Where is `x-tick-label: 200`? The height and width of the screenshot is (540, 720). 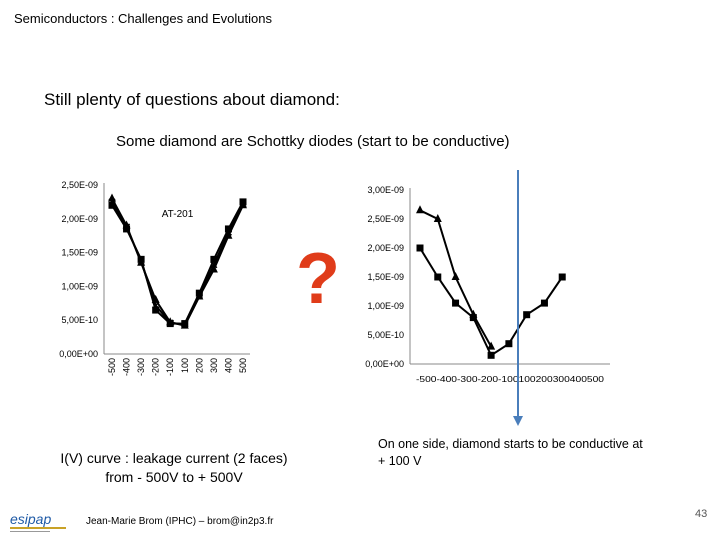 x-tick-label: 200 is located at coordinates (199, 365).